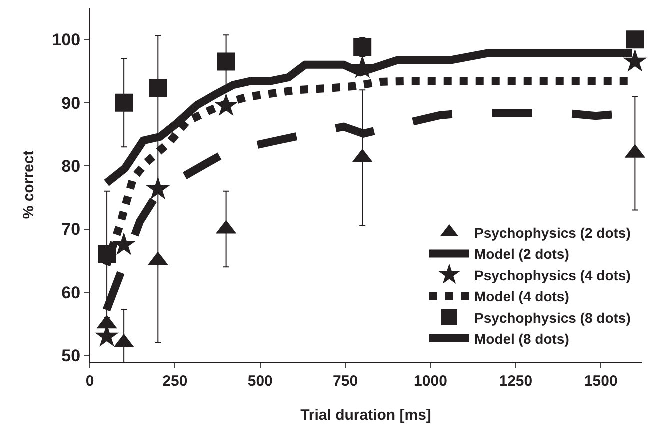 The height and width of the screenshot is (432, 650). I want to click on legend-label: Model (4 dots), so click(522, 296).